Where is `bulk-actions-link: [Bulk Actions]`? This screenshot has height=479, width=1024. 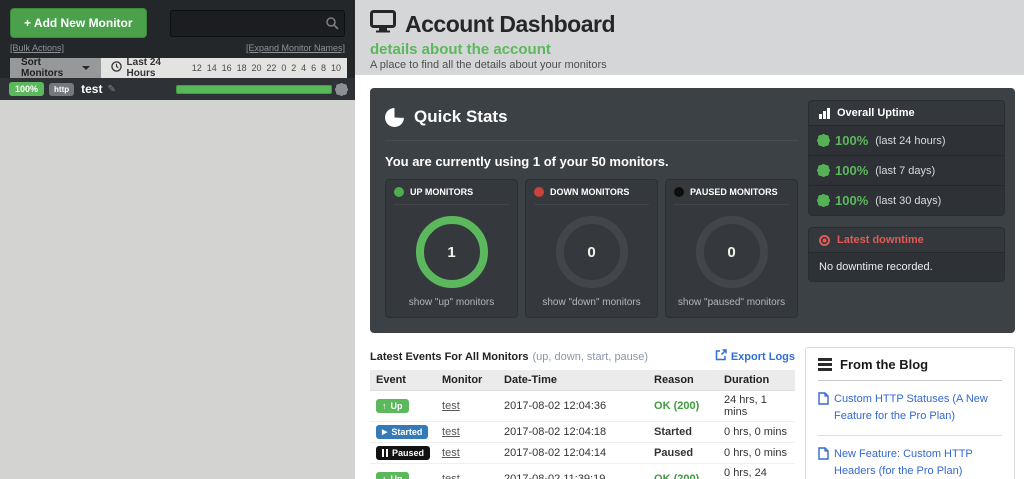
bulk-actions-link: [Bulk Actions] is located at coordinates (37, 48).